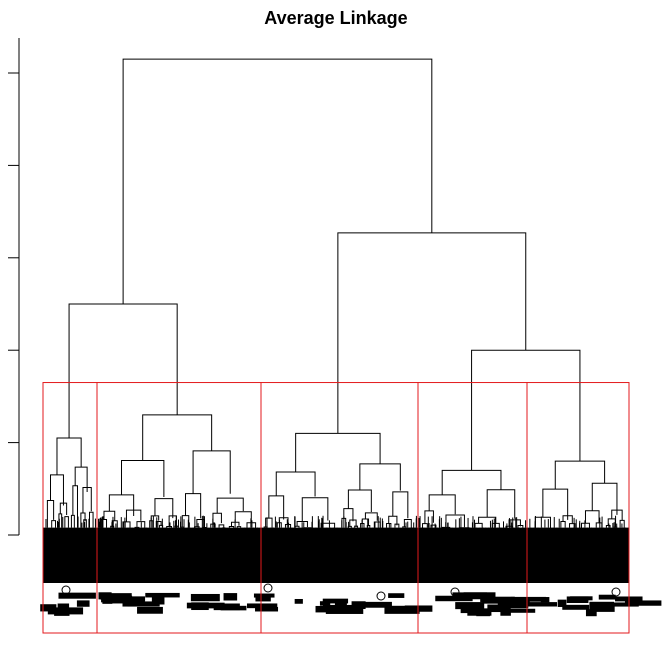 The image size is (672, 672). Describe the element at coordinates (177, 437) in the screenshot. I see `cluster-2-link` at that location.